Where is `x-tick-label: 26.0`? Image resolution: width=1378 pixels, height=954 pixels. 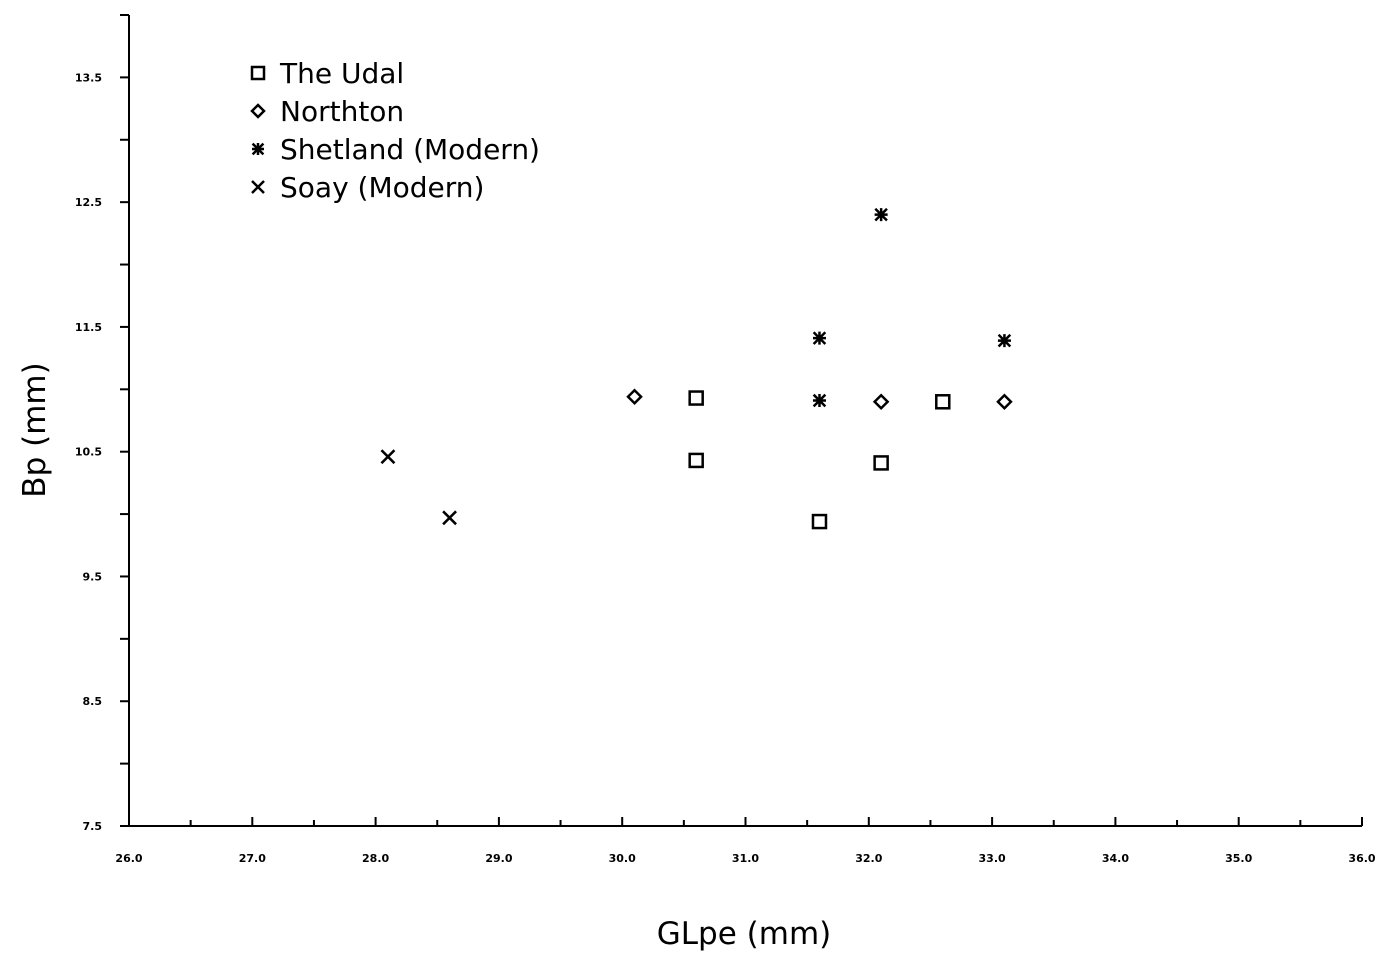 x-tick-label: 26.0 is located at coordinates (128, 858).